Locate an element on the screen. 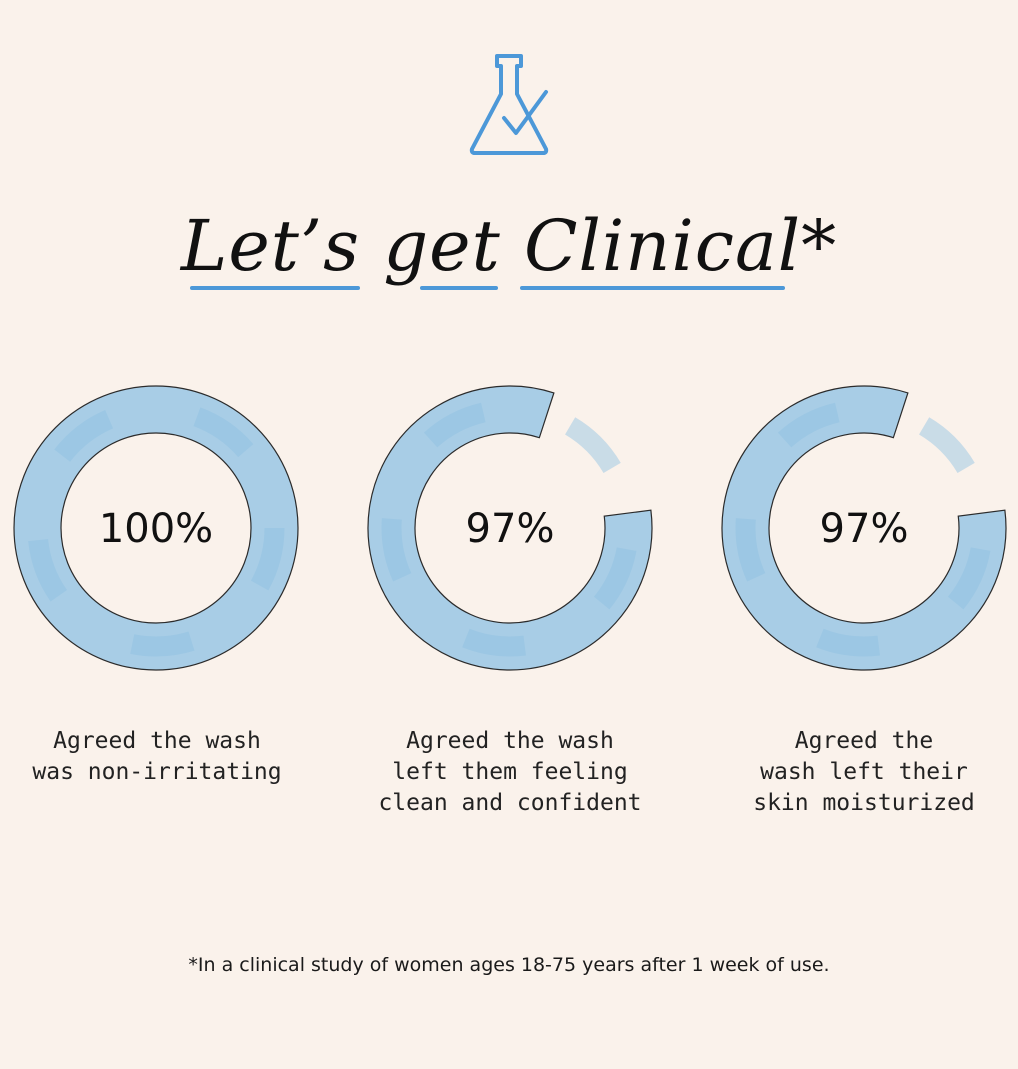 The height and width of the screenshot is (1069, 1018). percent-label: 100% is located at coordinates (156, 529).